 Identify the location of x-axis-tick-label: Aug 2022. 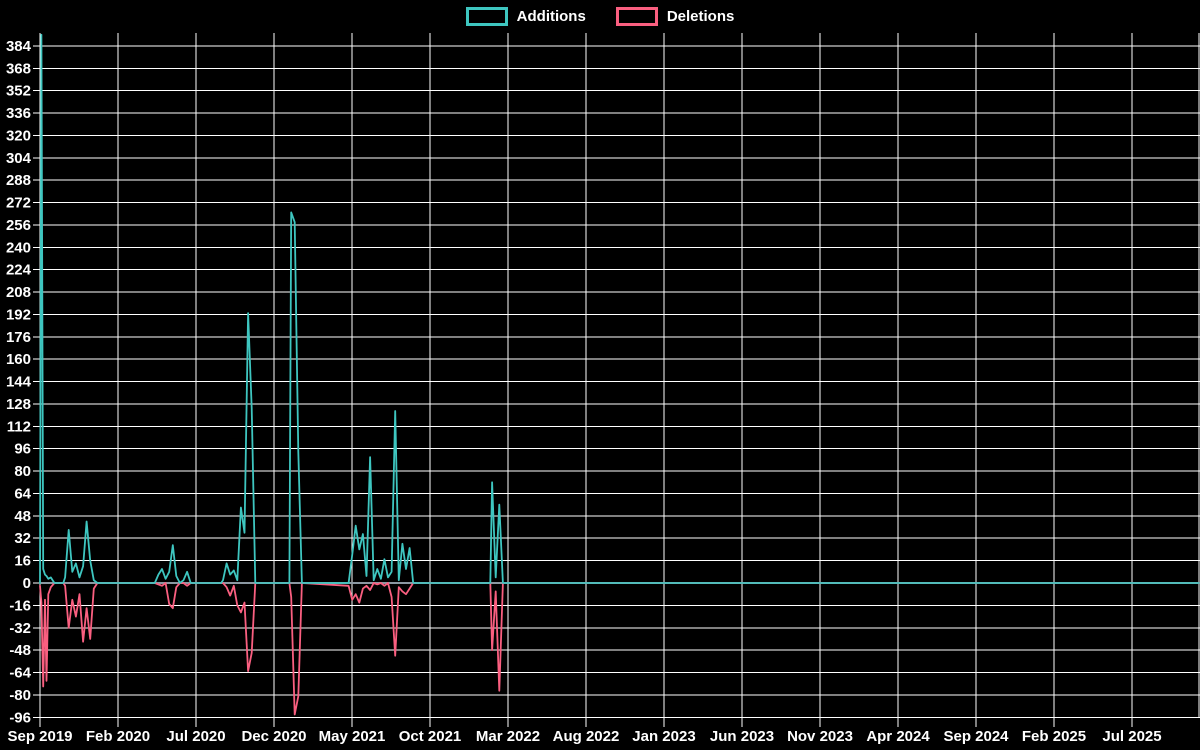
(586, 736).